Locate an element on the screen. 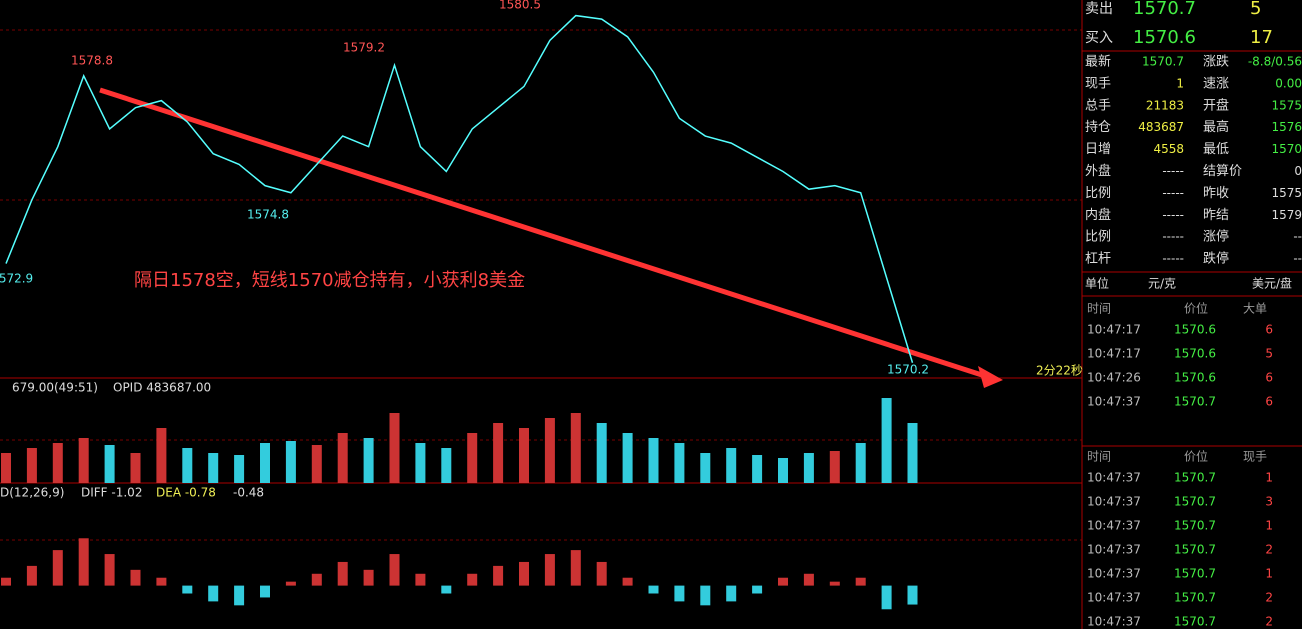 The image size is (1302, 629). table-header: 大单 is located at coordinates (1255, 309).